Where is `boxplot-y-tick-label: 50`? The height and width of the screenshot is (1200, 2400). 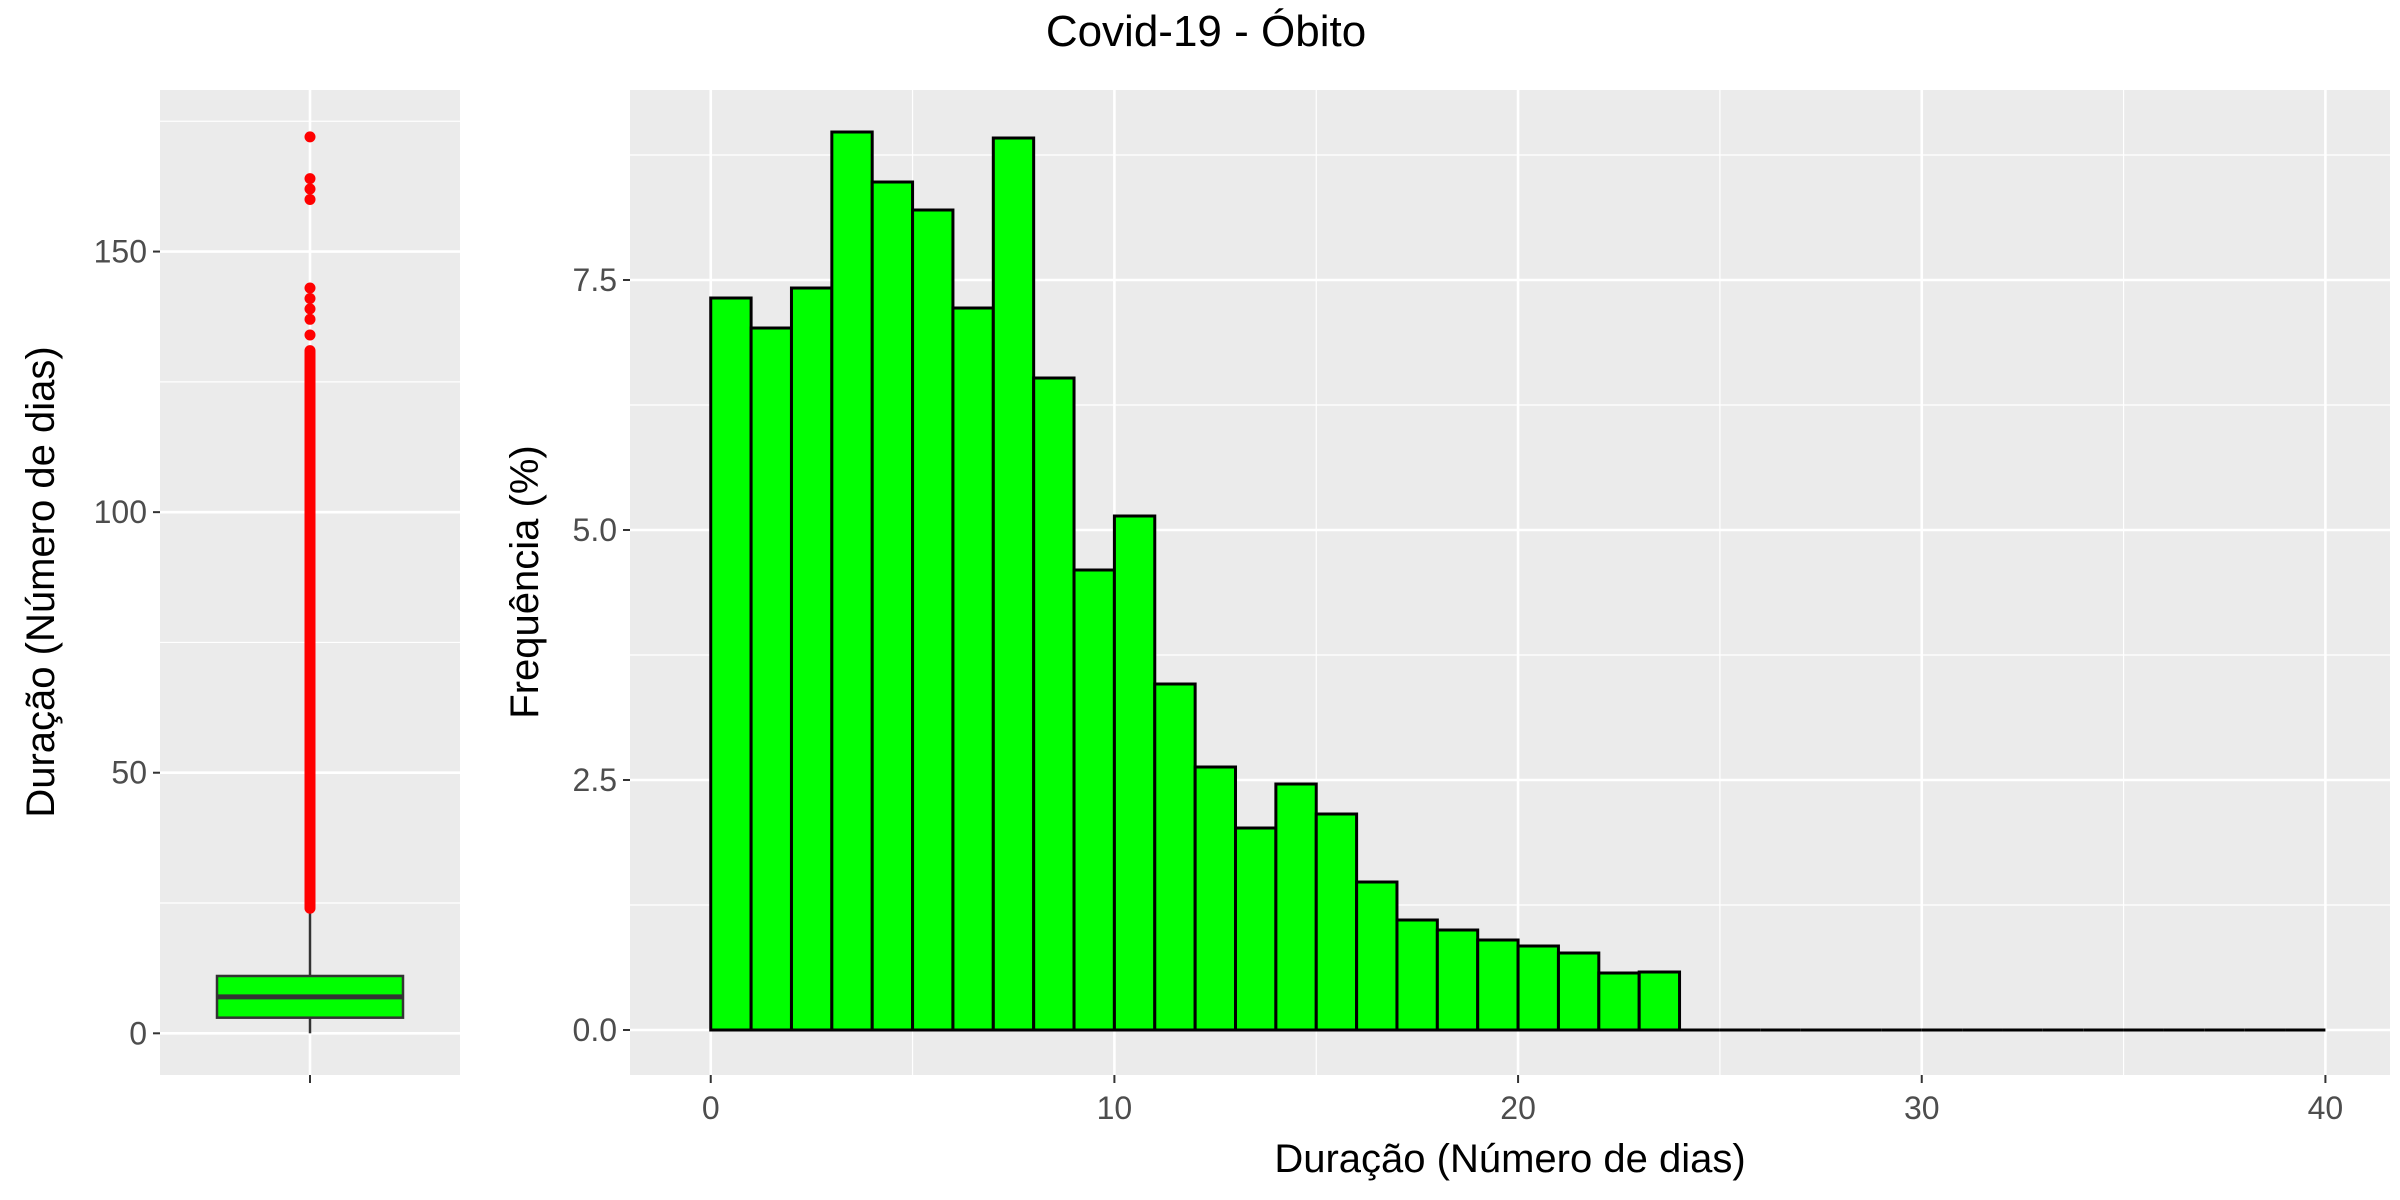 boxplot-y-tick-label: 50 is located at coordinates (129, 773).